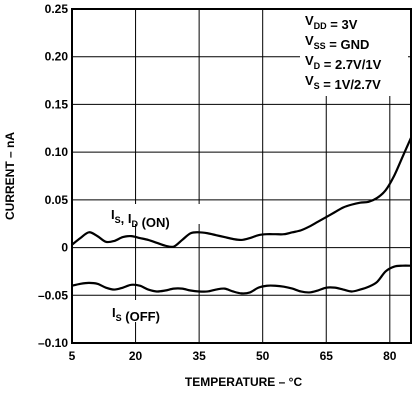 This screenshot has height=395, width=412. Describe the element at coordinates (57, 9) in the screenshot. I see `y-tick-label: 0.25` at that location.